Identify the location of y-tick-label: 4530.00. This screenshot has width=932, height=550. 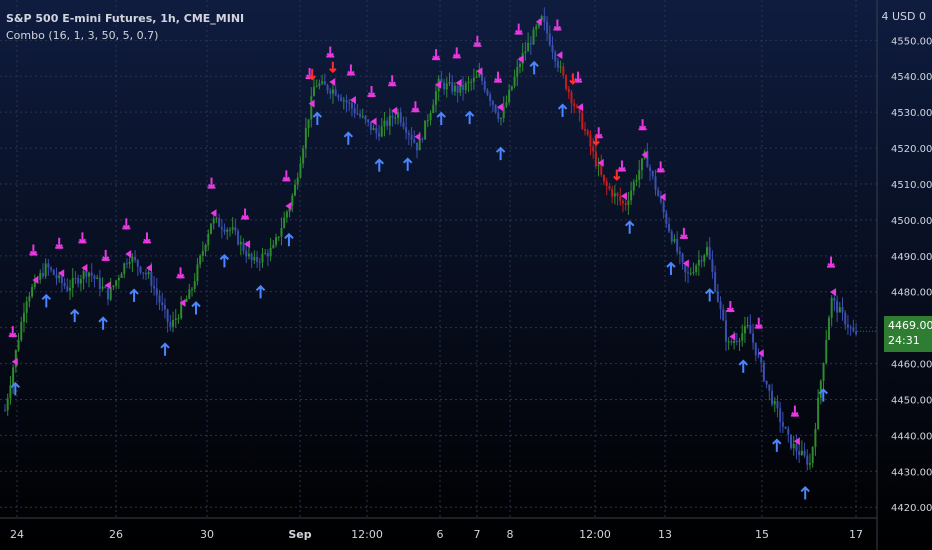
(911, 113).